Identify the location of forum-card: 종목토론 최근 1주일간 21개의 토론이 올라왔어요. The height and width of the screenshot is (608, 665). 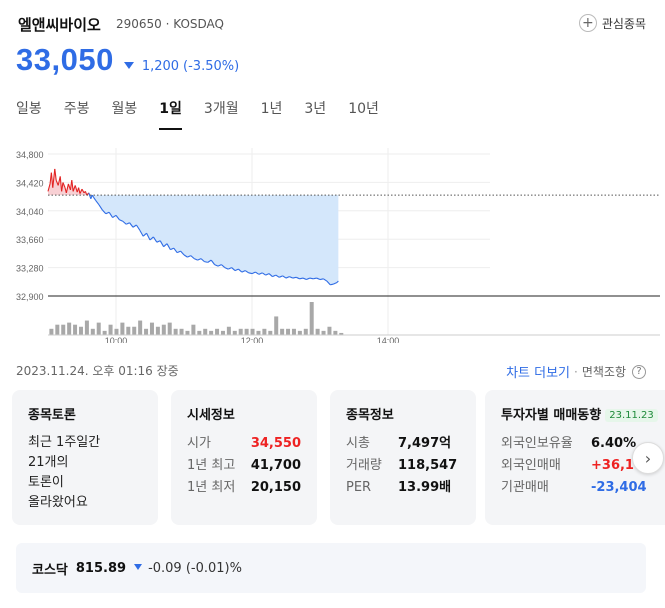
(85, 457).